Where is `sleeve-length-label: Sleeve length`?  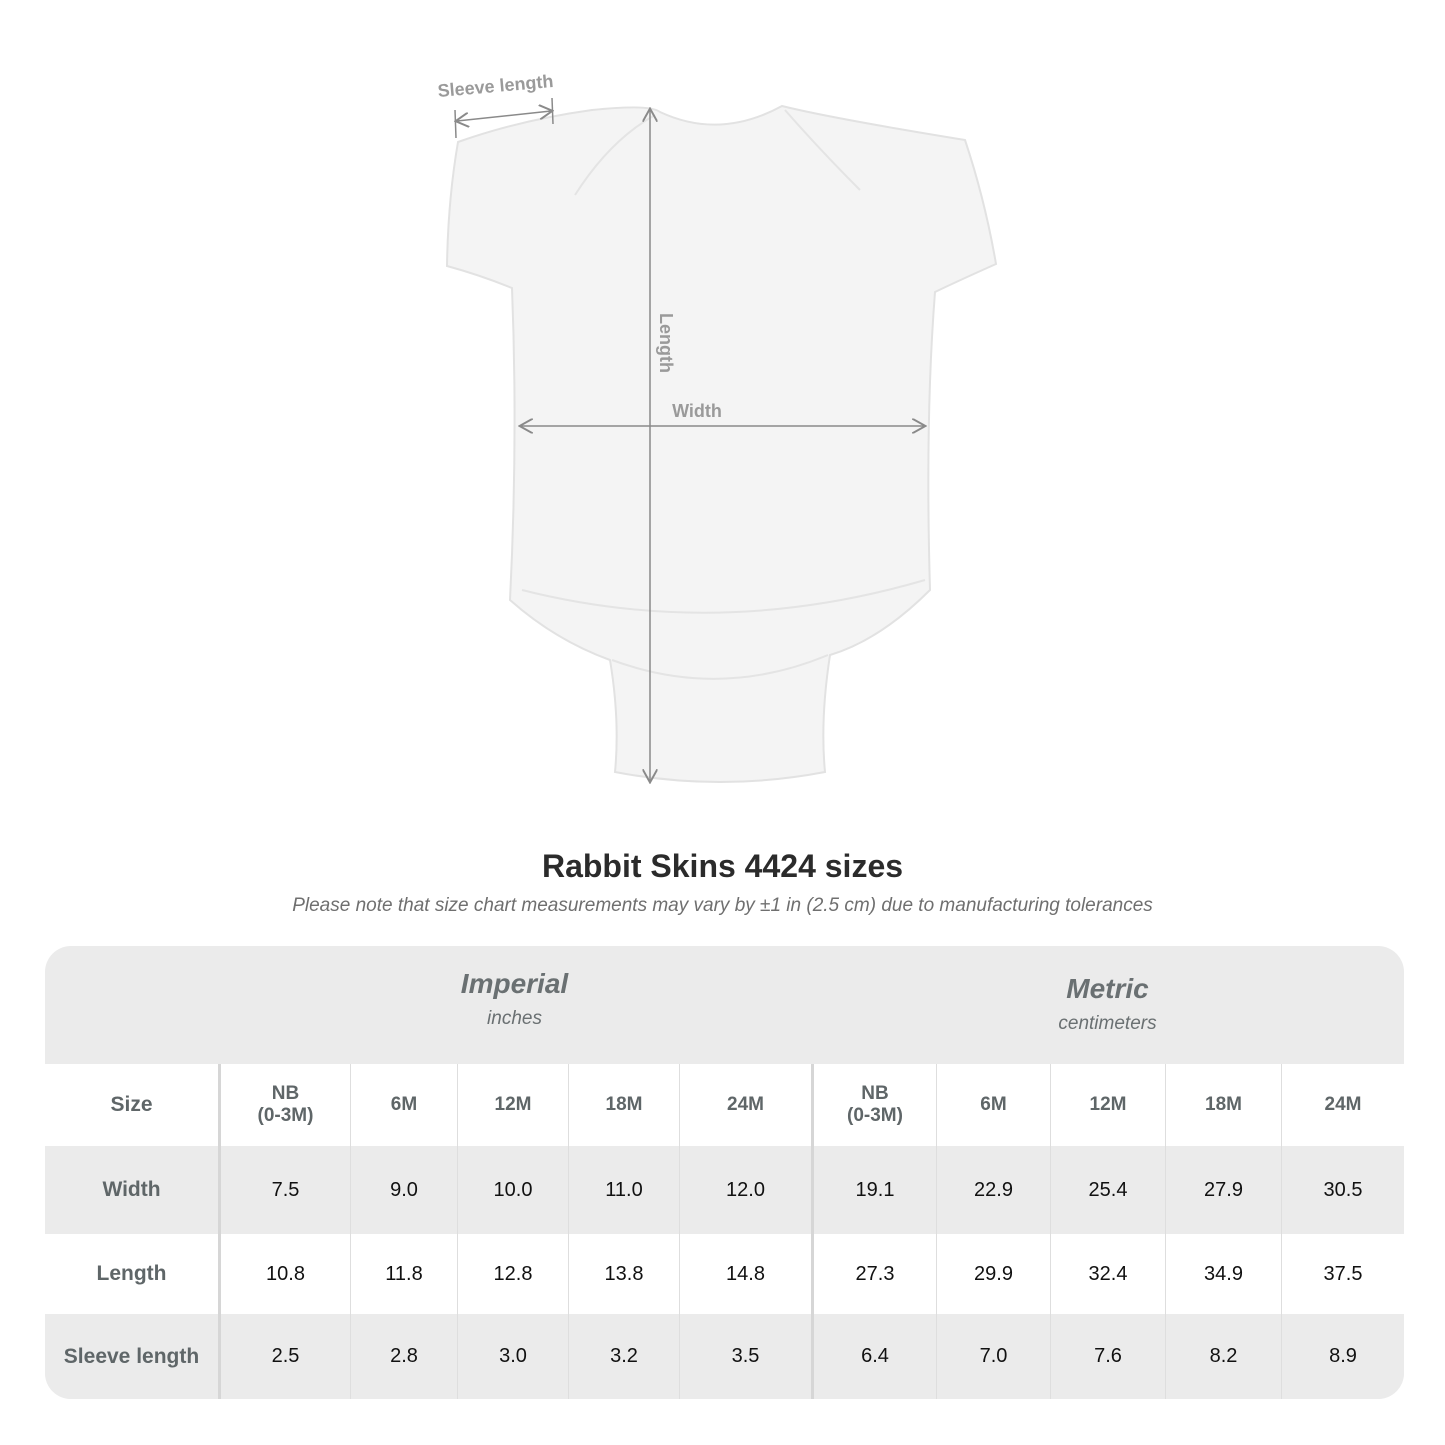 sleeve-length-label: Sleeve length is located at coordinates (495, 86).